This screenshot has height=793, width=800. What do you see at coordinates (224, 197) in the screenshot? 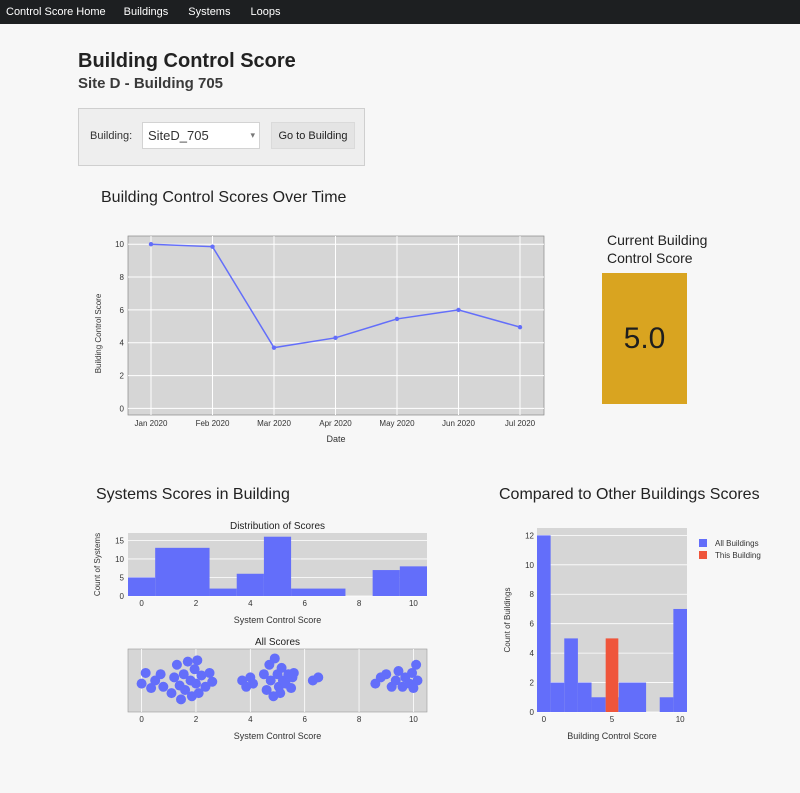
I see `over-time-title: Building Control Scores Over Time` at bounding box center [224, 197].